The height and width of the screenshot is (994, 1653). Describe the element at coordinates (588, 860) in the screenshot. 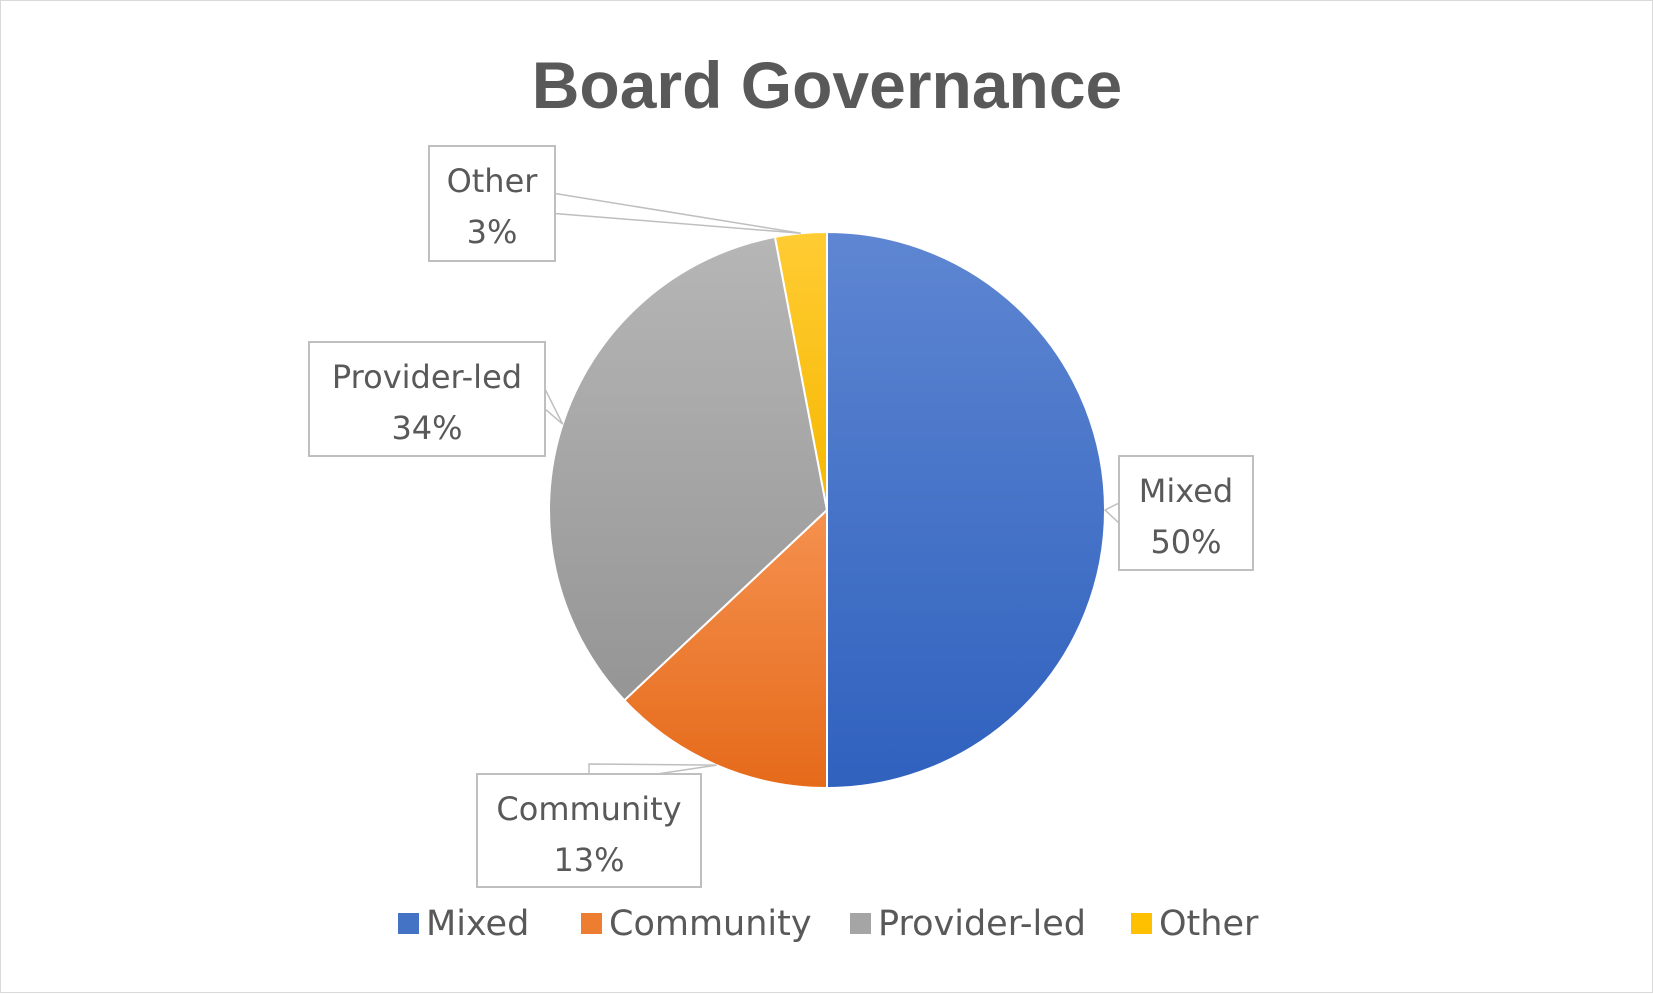

I see `data-label-percent: 13%` at that location.